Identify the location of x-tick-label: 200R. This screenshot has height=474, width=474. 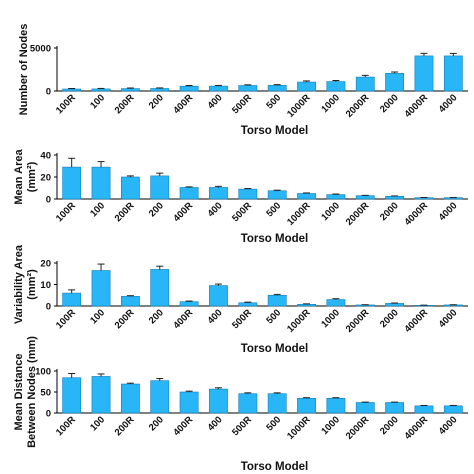
(125, 319).